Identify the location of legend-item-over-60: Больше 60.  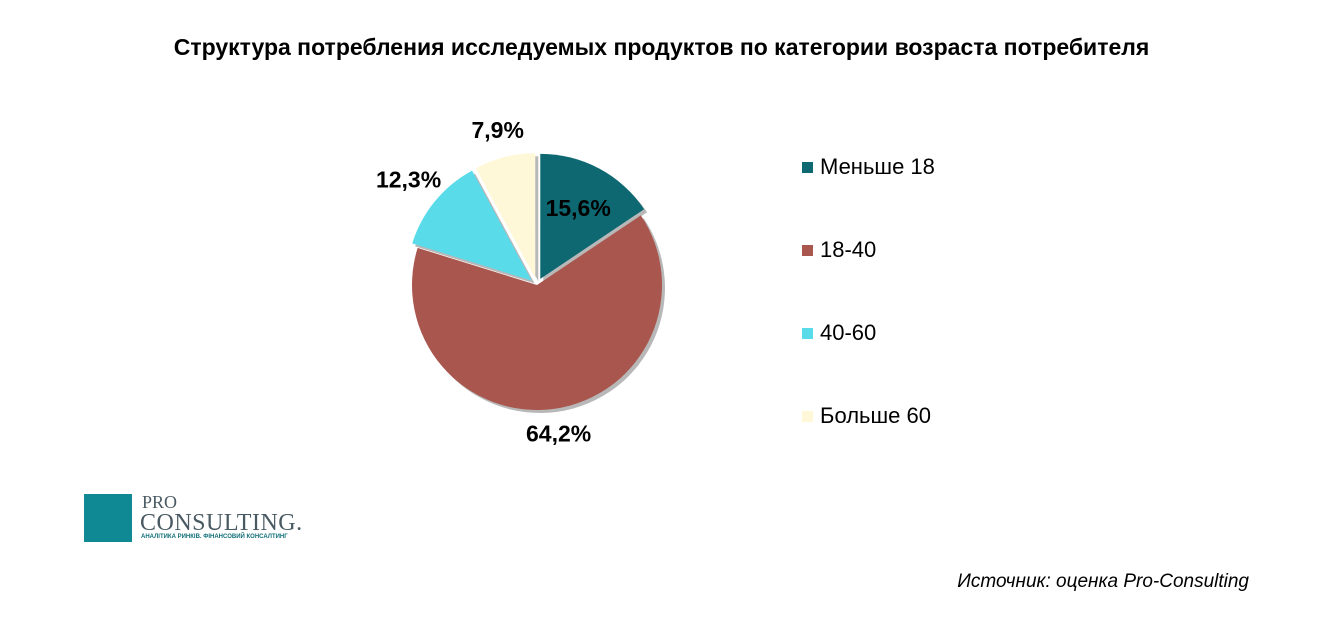
(868, 416).